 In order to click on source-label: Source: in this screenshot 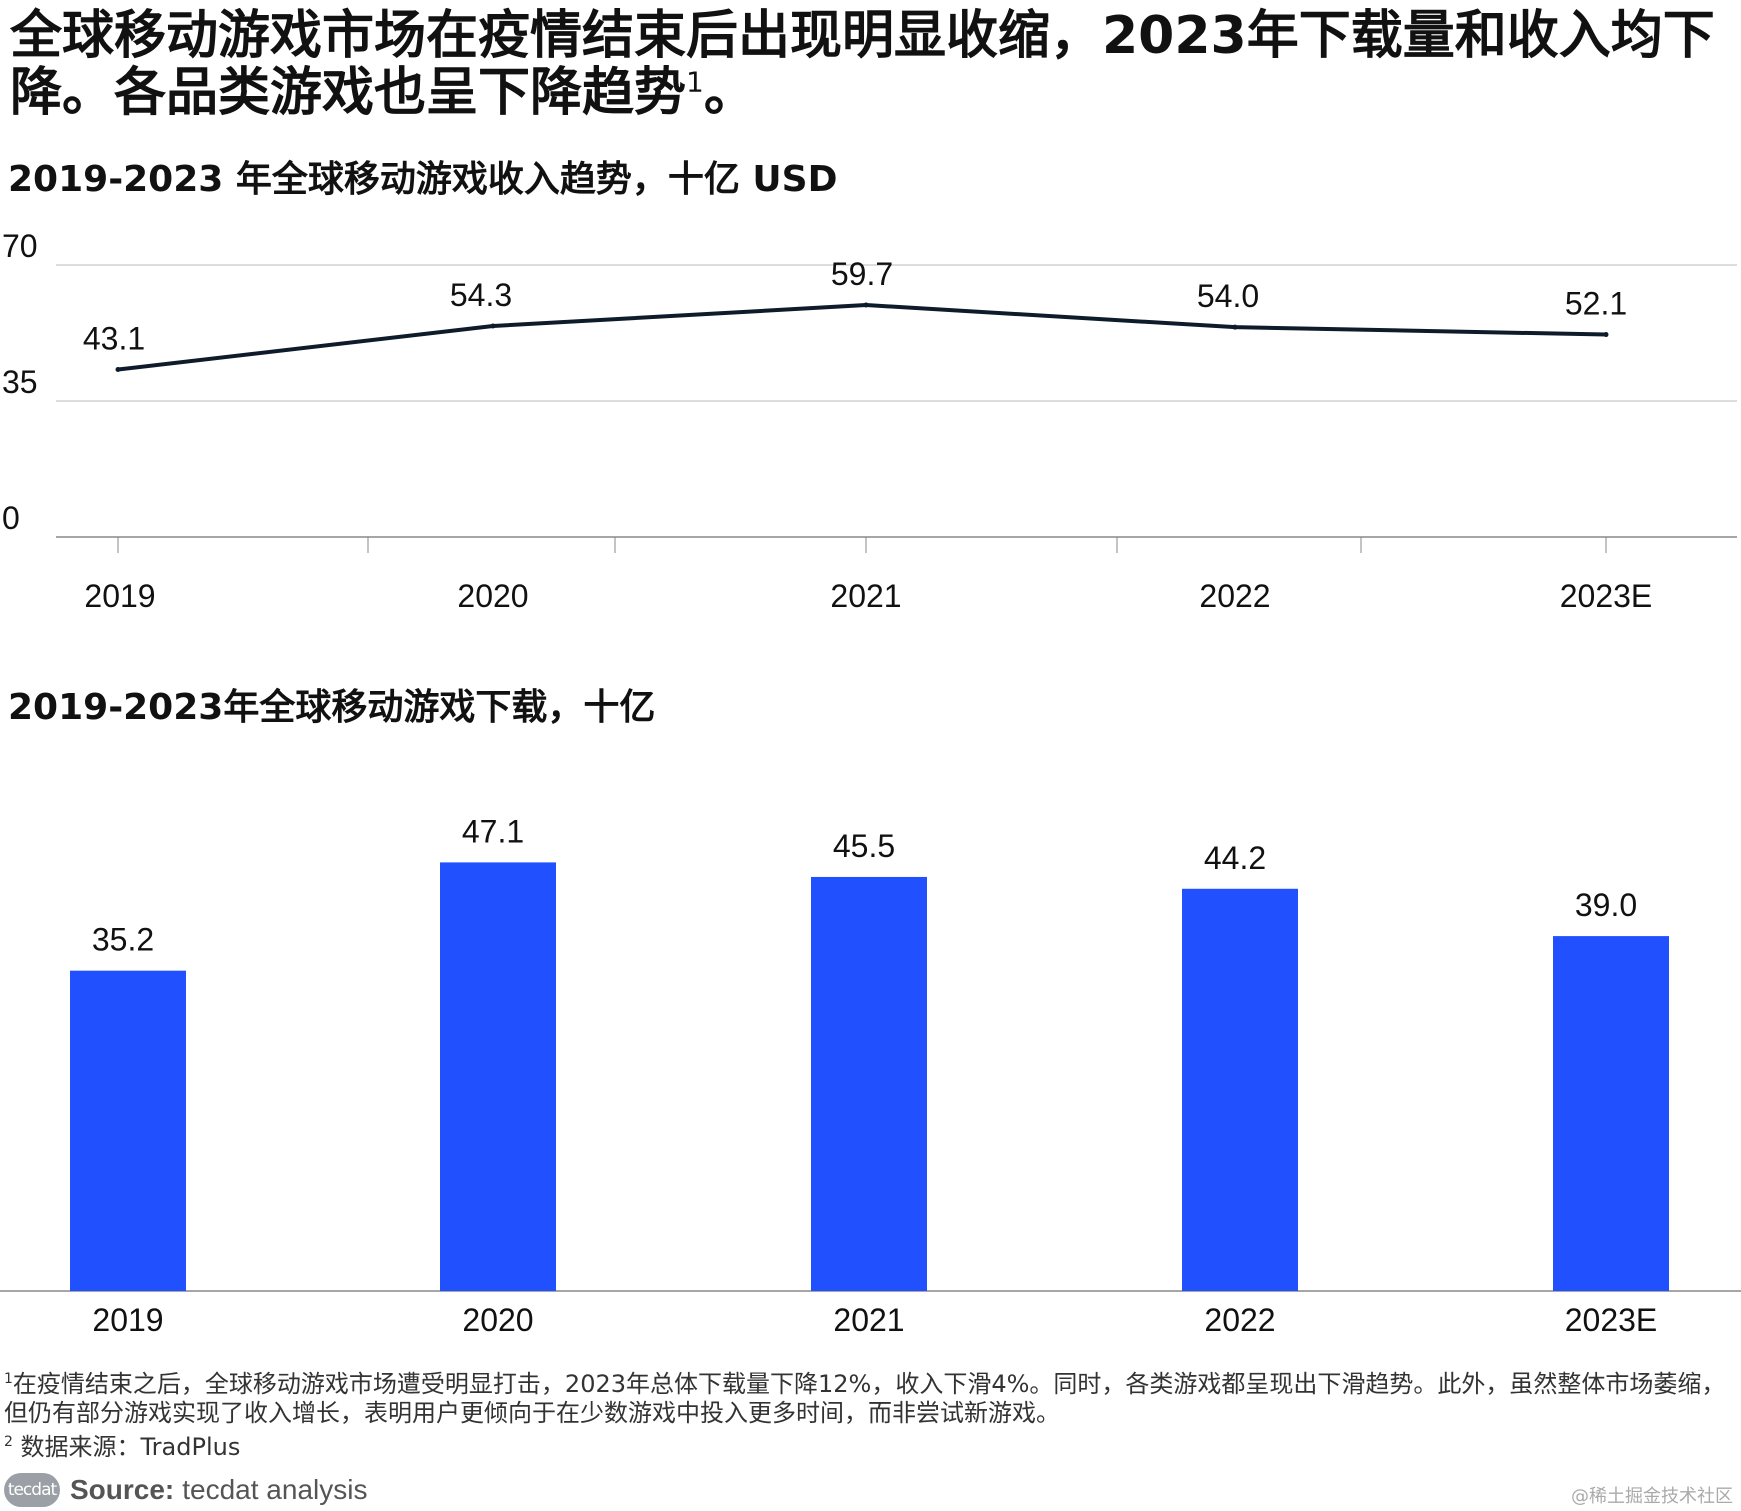, I will do `click(122, 1489)`.